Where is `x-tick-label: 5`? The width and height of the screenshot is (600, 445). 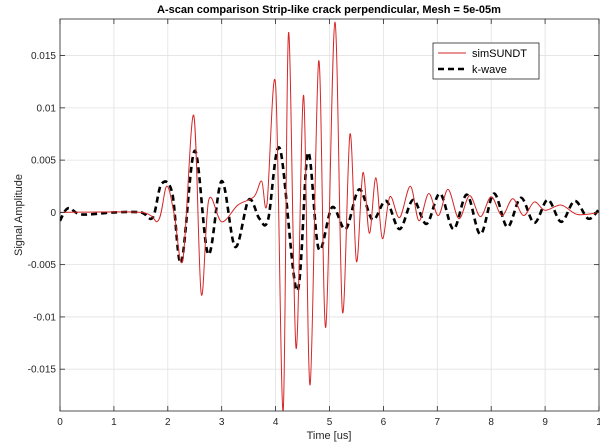 x-tick-label: 5 is located at coordinates (330, 422).